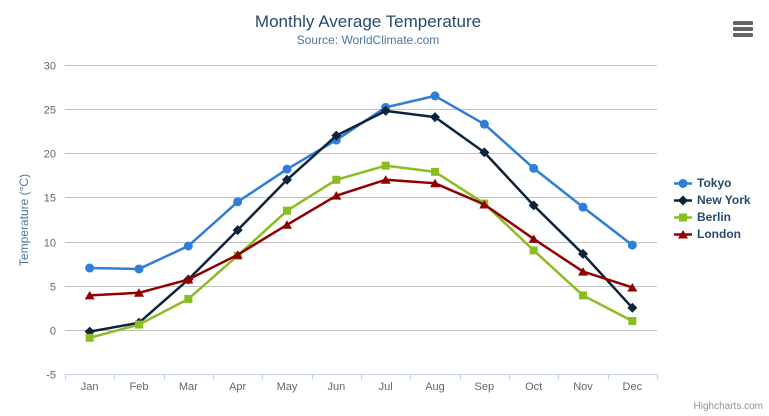  I want to click on x-axis-label: Jun, so click(336, 387).